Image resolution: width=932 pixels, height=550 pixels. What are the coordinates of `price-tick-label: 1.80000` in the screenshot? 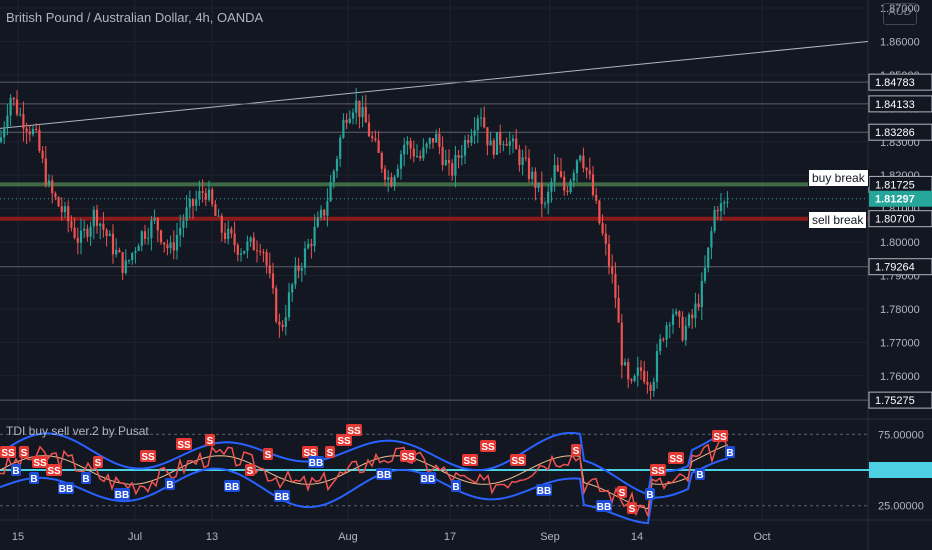 It's located at (900, 243).